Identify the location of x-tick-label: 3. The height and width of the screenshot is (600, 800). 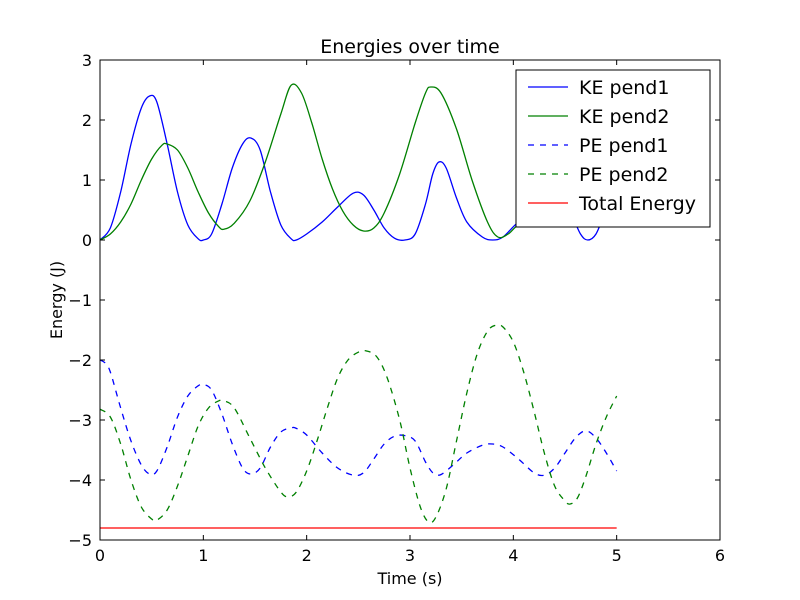
(410, 555).